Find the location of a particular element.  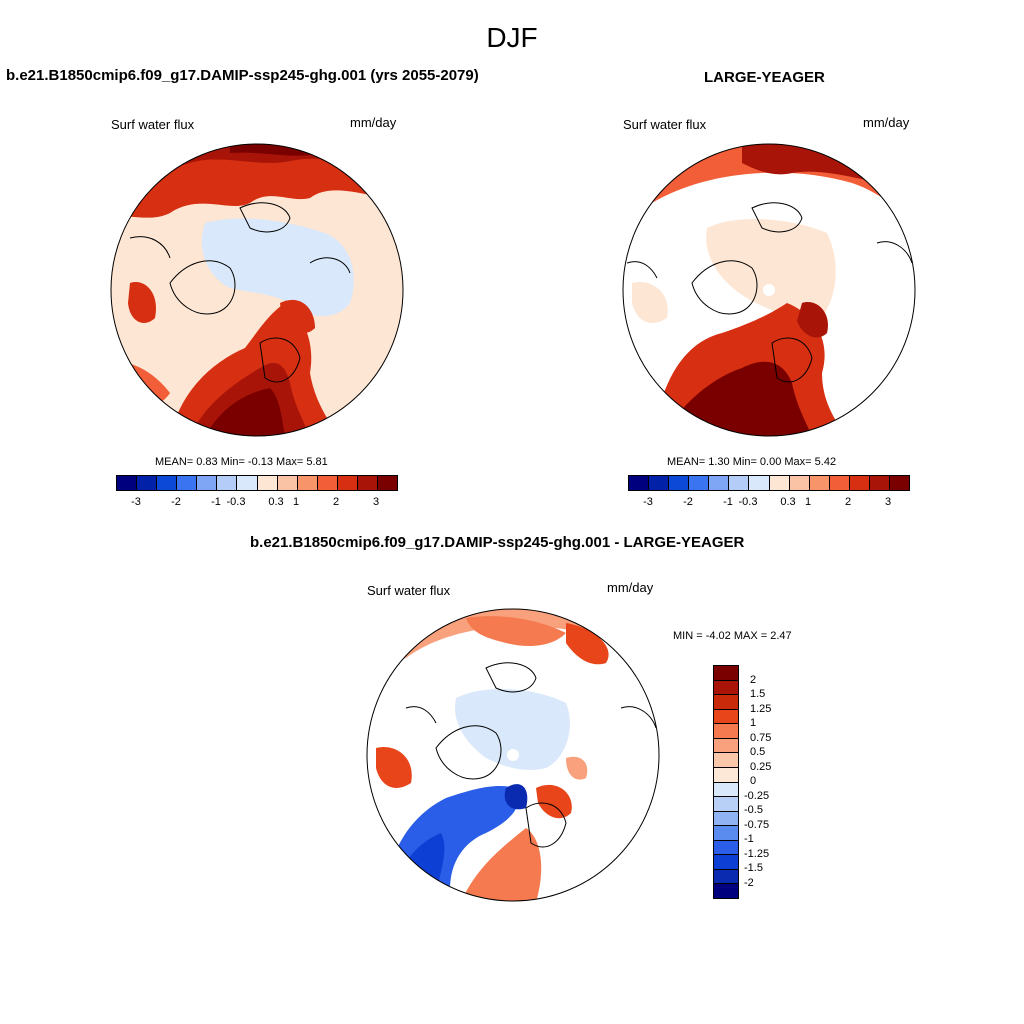

diff-colorbar-tick-label: 2 is located at coordinates (753, 679).